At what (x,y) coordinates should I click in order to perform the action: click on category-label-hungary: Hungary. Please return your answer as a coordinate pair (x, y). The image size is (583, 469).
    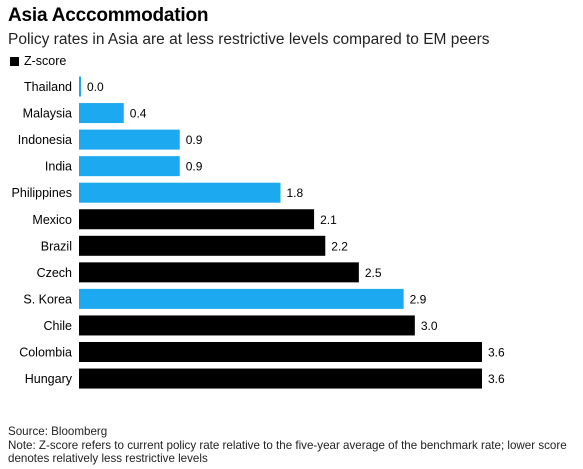
    Looking at the image, I should click on (49, 379).